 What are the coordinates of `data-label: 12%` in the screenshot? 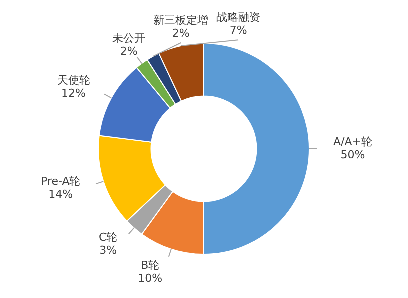 It's located at (74, 93).